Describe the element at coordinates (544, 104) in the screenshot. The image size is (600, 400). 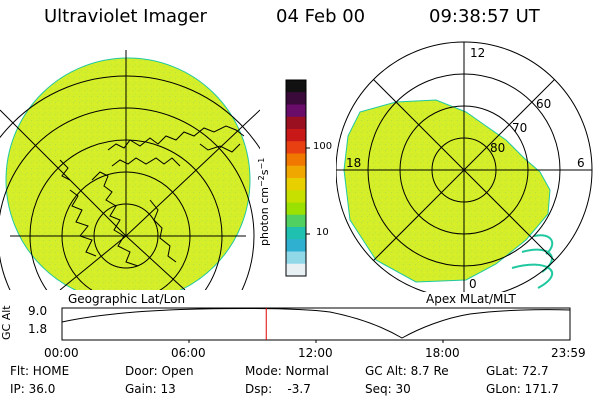
I see `mlat-label-60: 60` at that location.